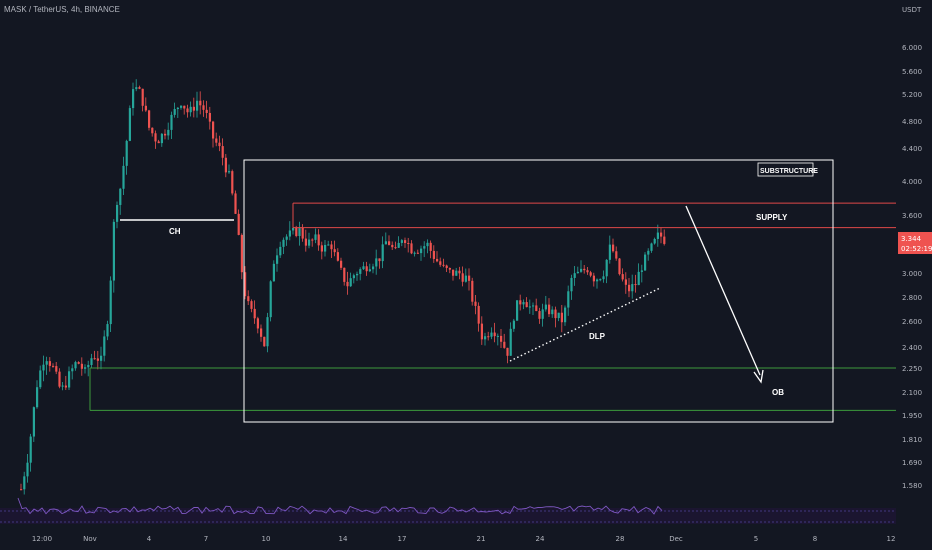  I want to click on currency-label: USDT, so click(912, 10).